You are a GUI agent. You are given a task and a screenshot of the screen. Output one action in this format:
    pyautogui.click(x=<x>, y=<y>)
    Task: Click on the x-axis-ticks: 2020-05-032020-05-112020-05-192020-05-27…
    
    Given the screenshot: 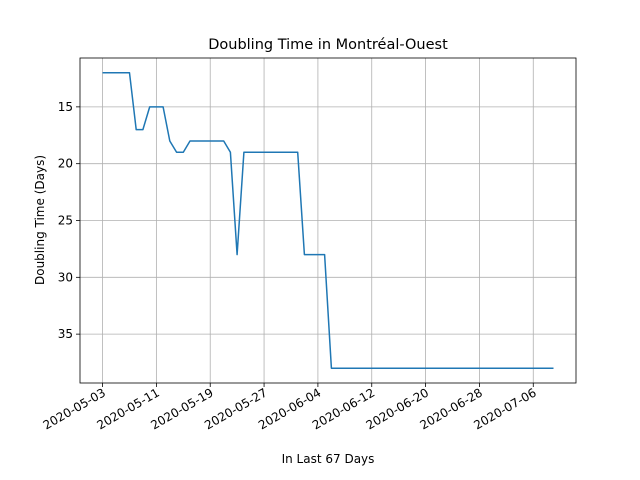 What is the action you would take?
    pyautogui.click(x=290, y=407)
    